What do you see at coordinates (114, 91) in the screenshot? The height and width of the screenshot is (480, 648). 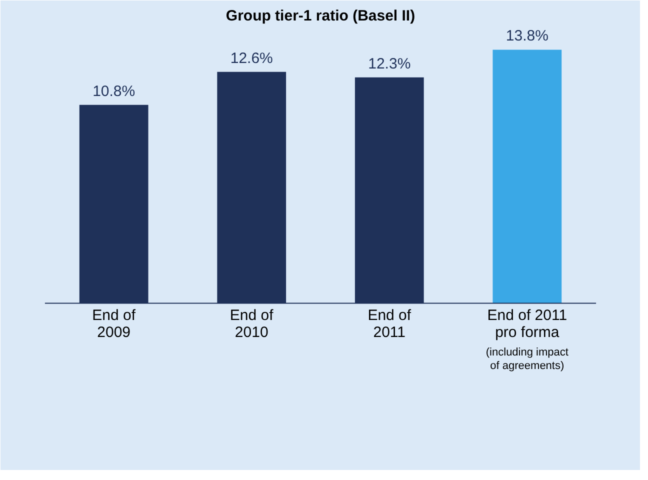 I see `data-label: 10.8%` at bounding box center [114, 91].